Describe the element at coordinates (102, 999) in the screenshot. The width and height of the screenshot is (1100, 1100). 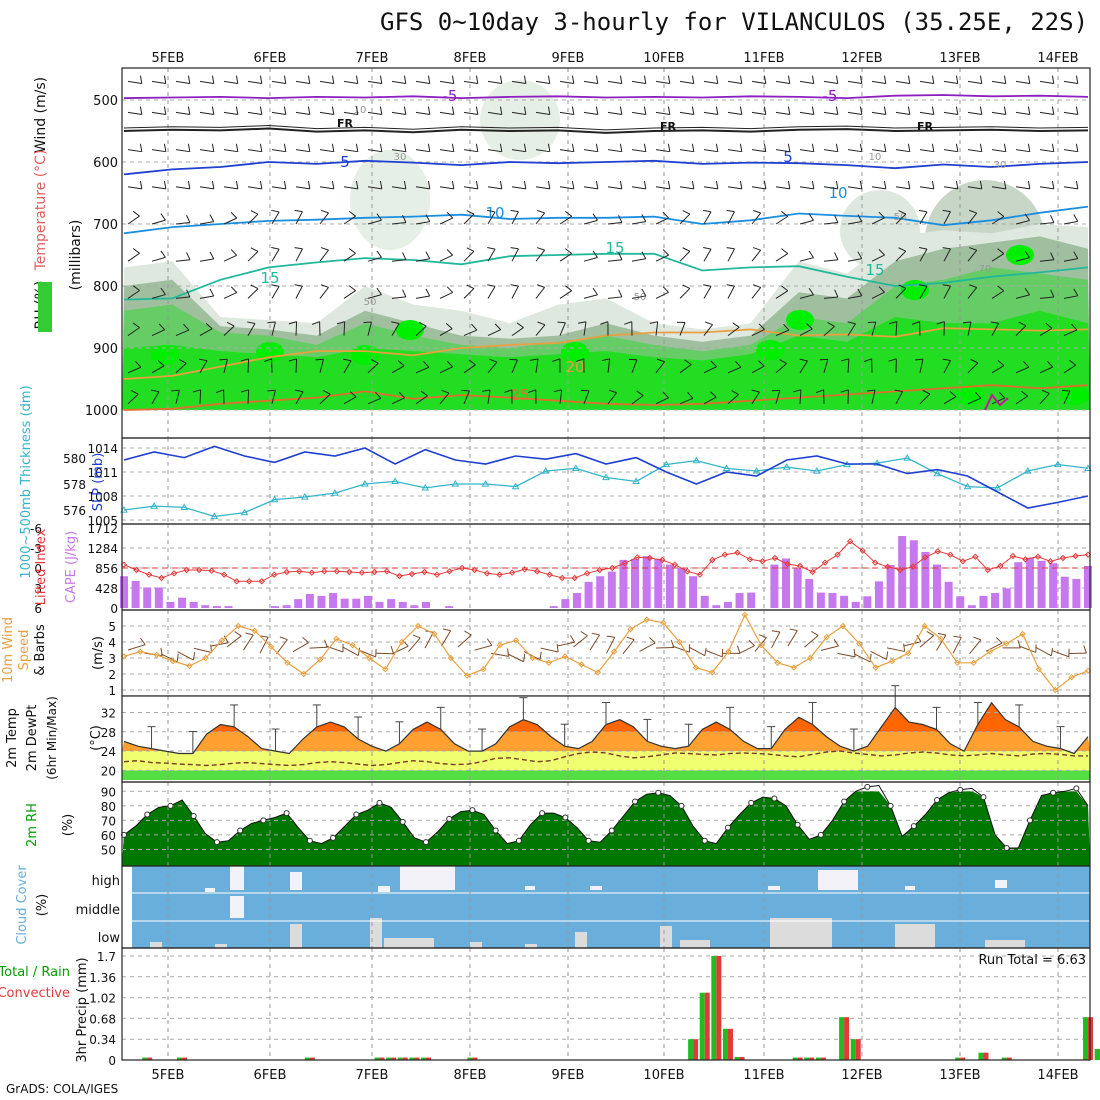
I see `precip-ytick: 1.02` at that location.